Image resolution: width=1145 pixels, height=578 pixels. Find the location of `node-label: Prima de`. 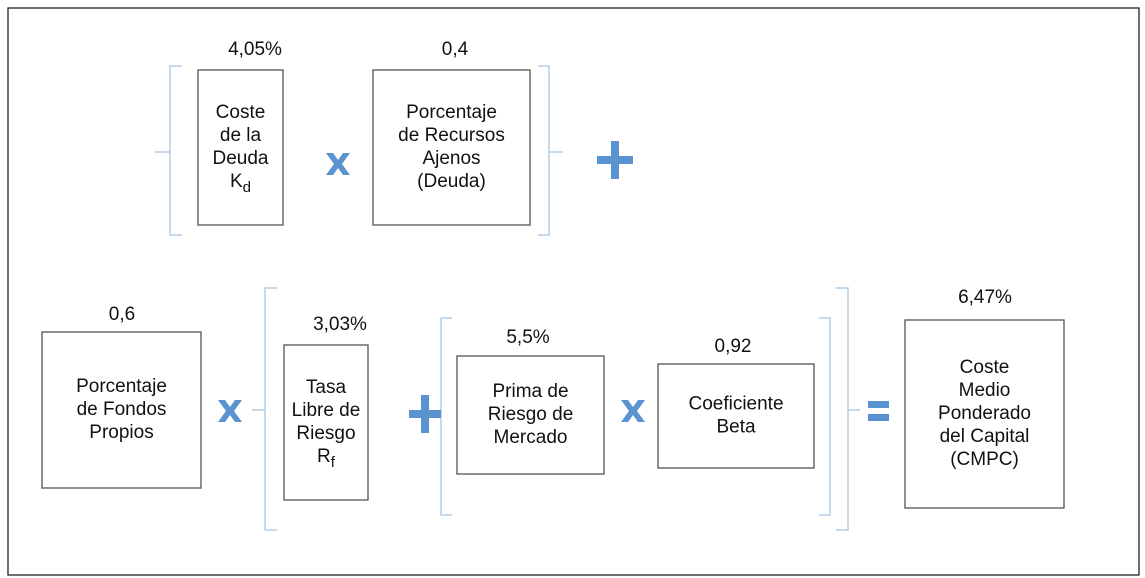

node-label: Prima de is located at coordinates (530, 391).